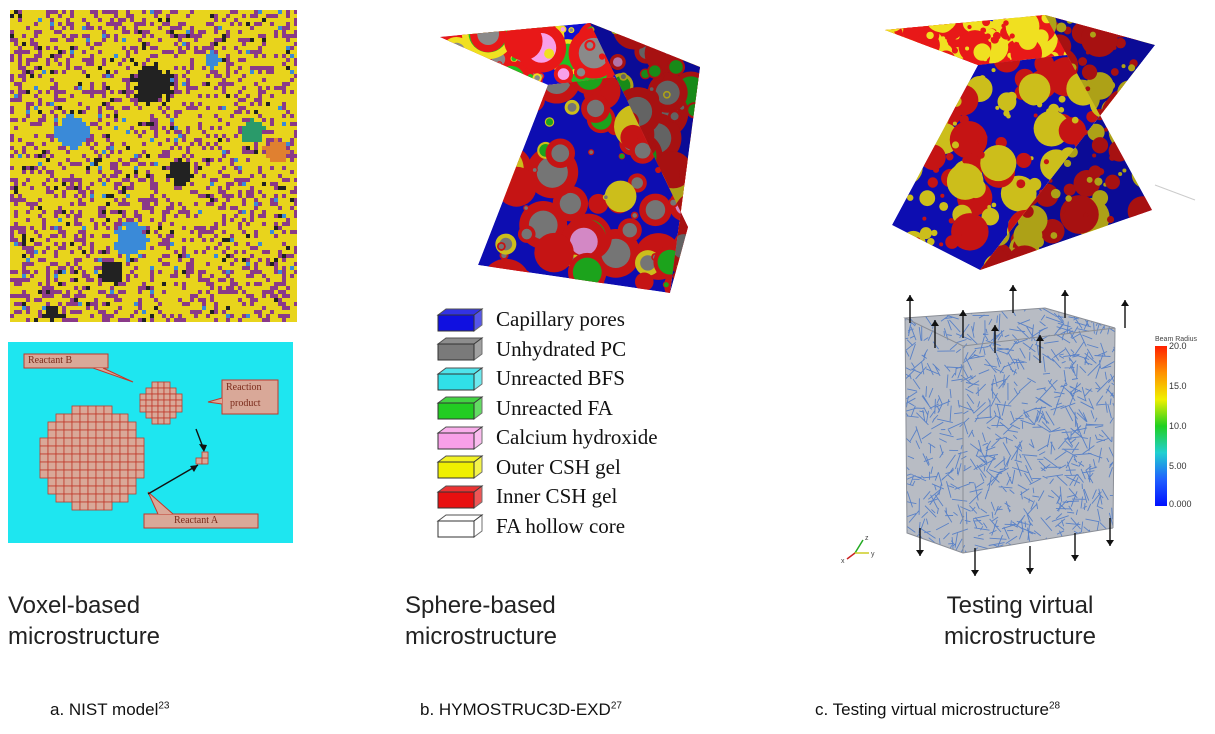 This screenshot has width=1215, height=734. I want to click on colorbar-tick-15: 15.0, so click(1178, 386).